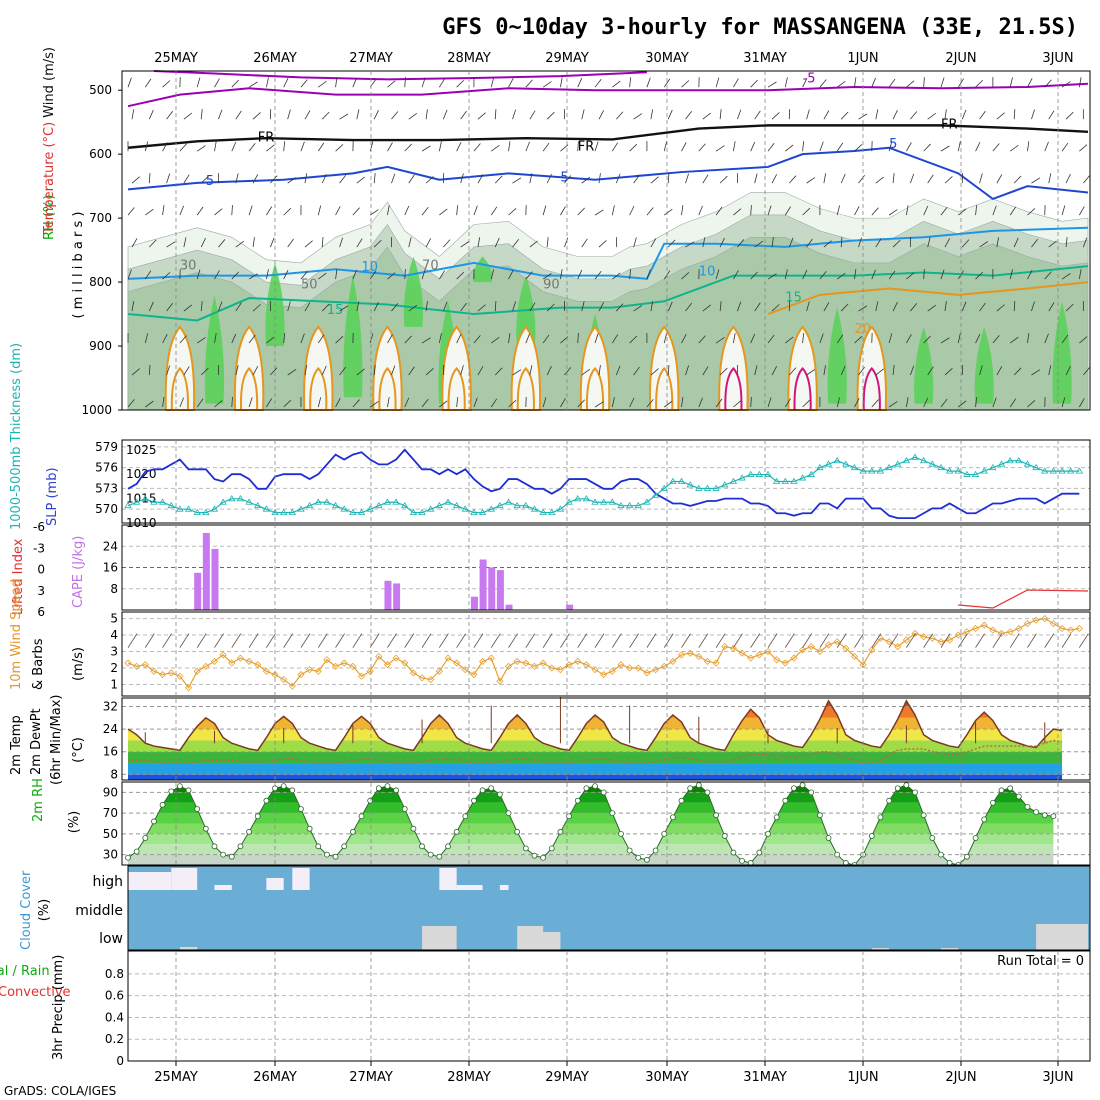  Describe the element at coordinates (275, 58) in the screenshot. I see `date-label-top: 26MAY` at that location.